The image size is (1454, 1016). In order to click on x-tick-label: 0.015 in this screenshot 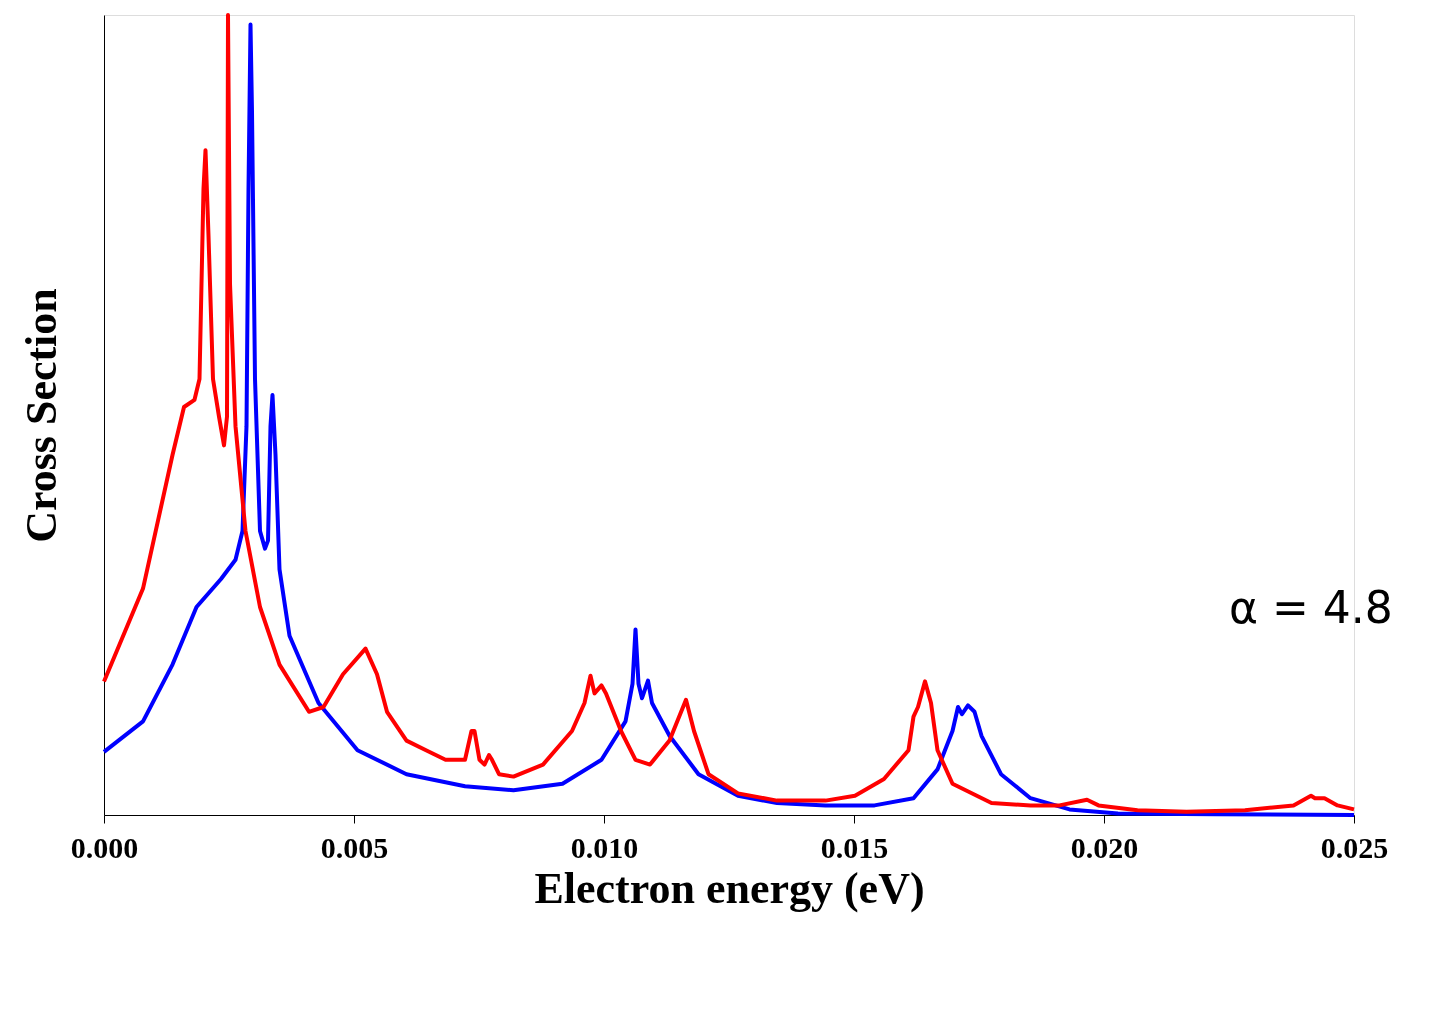, I will do `click(854, 847)`.